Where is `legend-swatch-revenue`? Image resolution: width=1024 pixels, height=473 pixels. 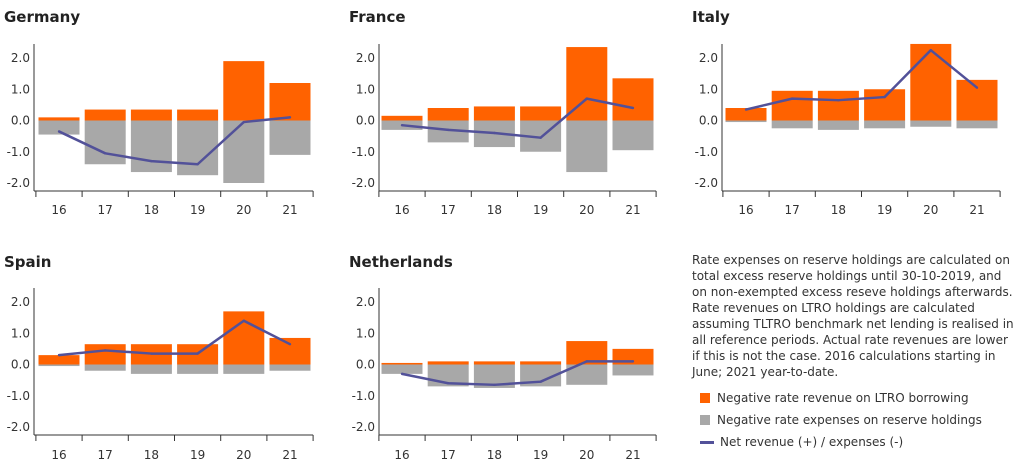
legend-swatch-revenue is located at coordinates (705, 398).